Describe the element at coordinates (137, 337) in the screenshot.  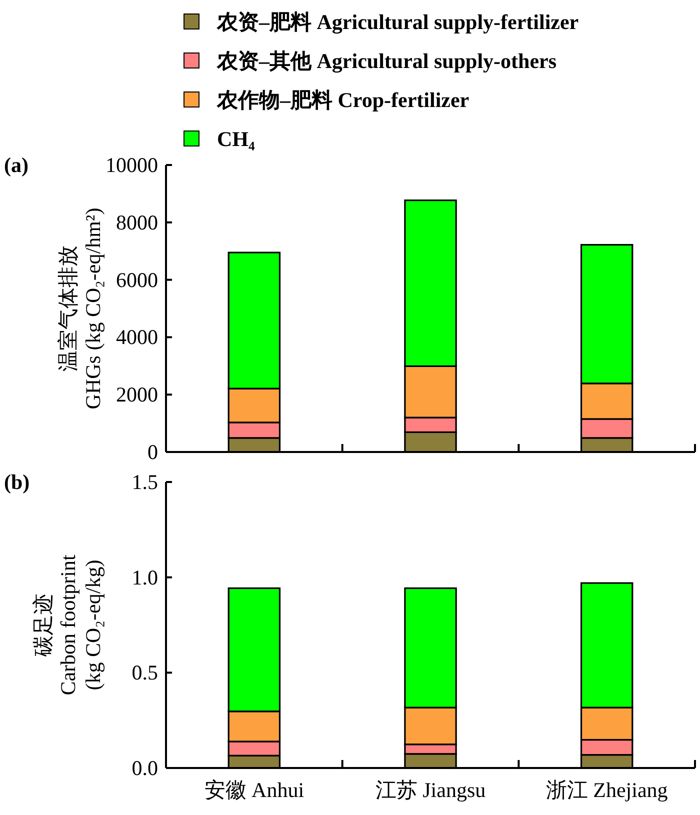
I see `y-tick-label: 4000` at that location.